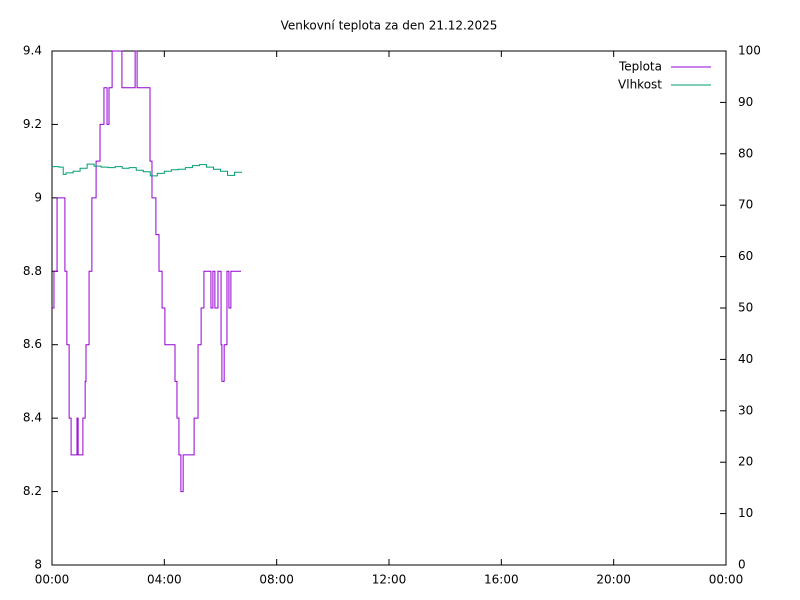 The height and width of the screenshot is (600, 800). What do you see at coordinates (745, 513) in the screenshot?
I see `y2-tick-label: 10` at bounding box center [745, 513].